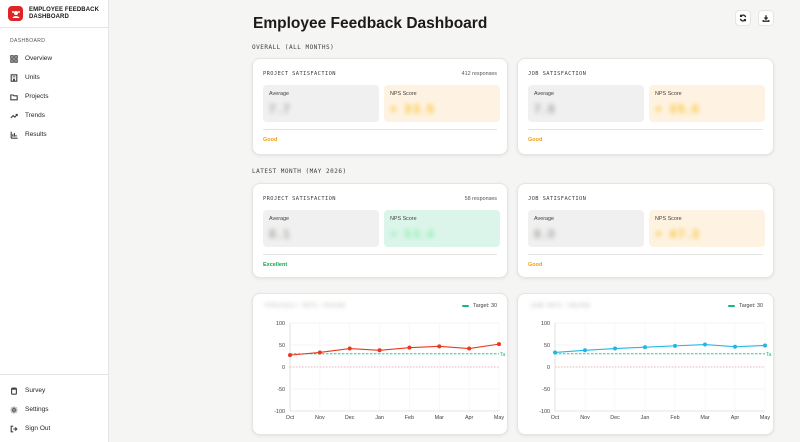  What do you see at coordinates (39, 58) in the screenshot?
I see `sidebar-item-label: Overview` at bounding box center [39, 58].